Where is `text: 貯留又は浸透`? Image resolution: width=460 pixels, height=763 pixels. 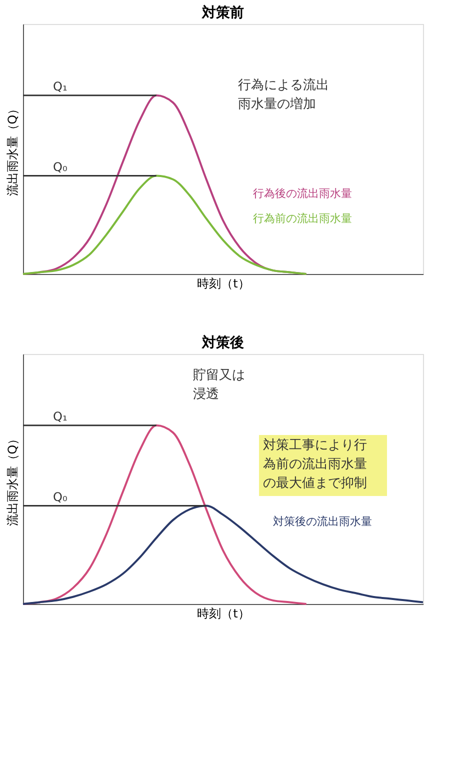
text: 貯留又は浸透 is located at coordinates (219, 385).